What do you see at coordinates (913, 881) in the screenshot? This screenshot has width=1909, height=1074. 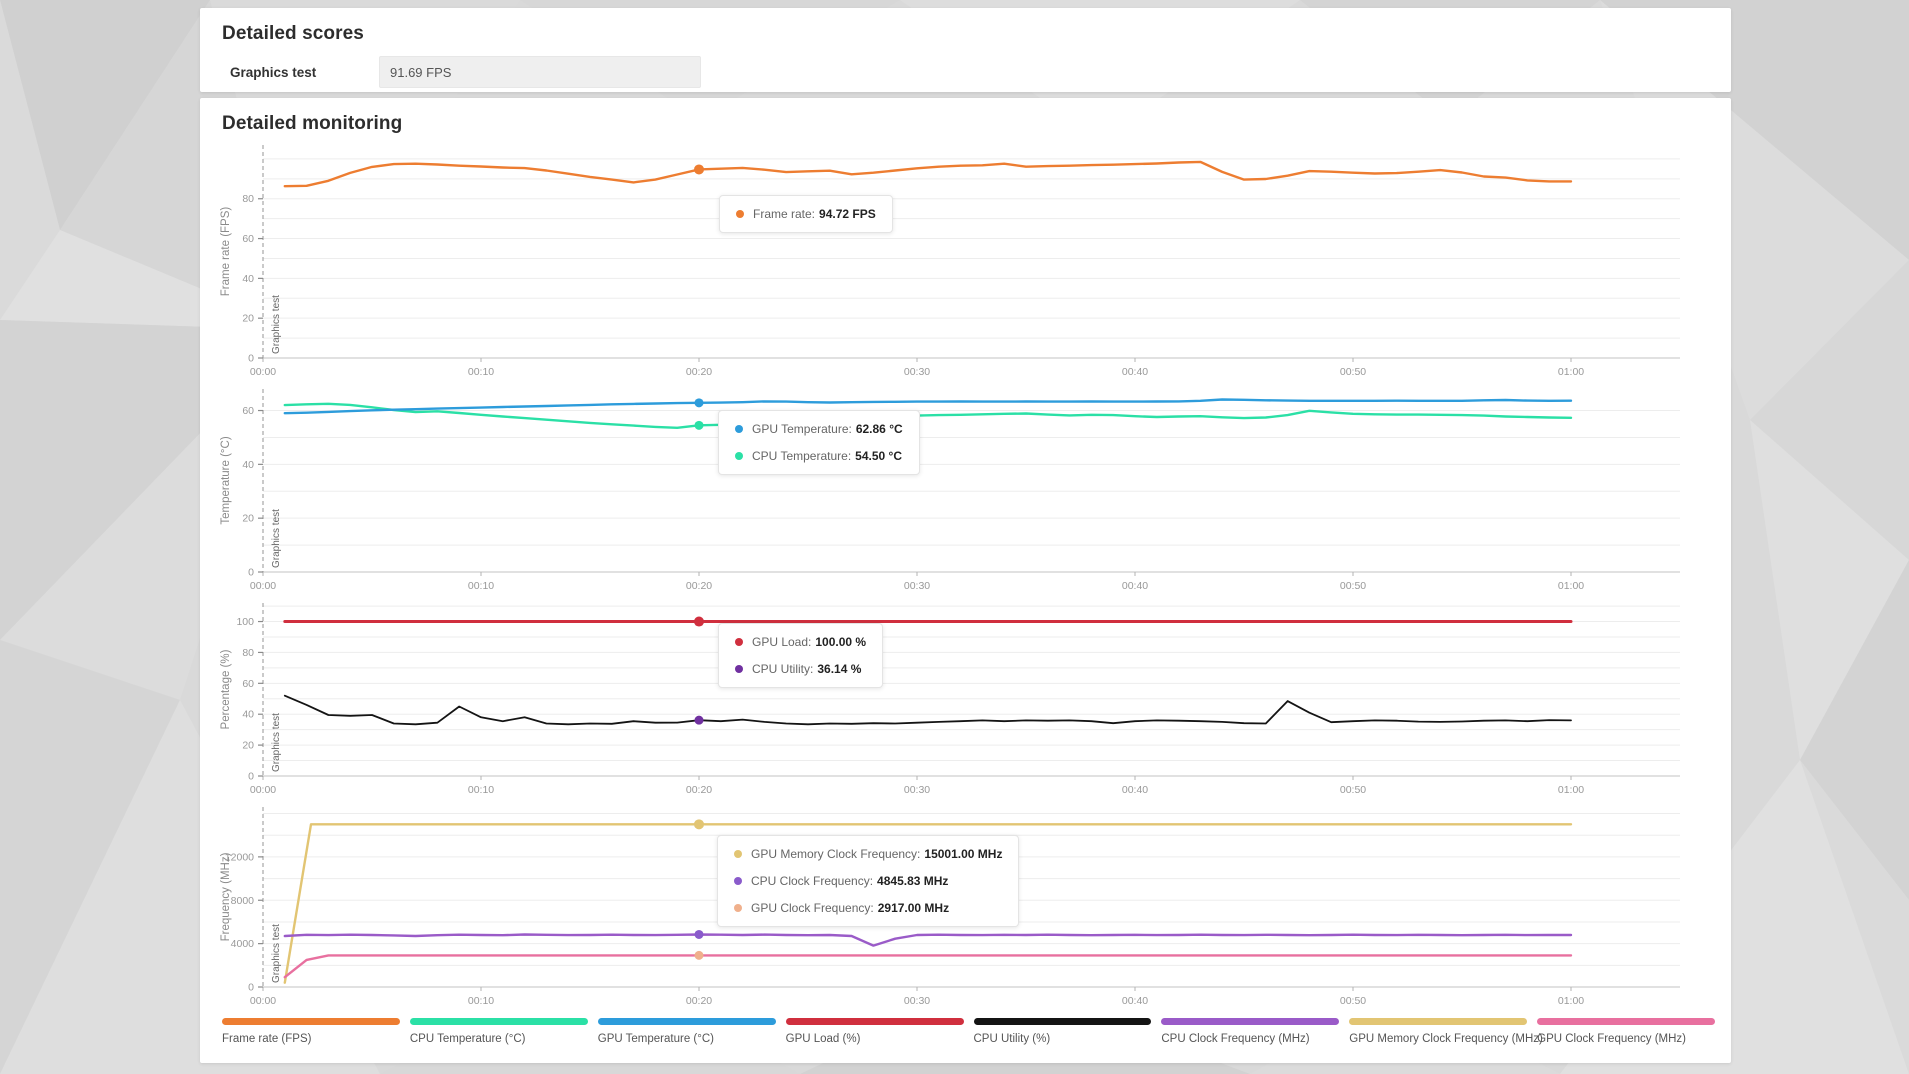 I see `tooltip-value: 4845.83 MHz` at bounding box center [913, 881].